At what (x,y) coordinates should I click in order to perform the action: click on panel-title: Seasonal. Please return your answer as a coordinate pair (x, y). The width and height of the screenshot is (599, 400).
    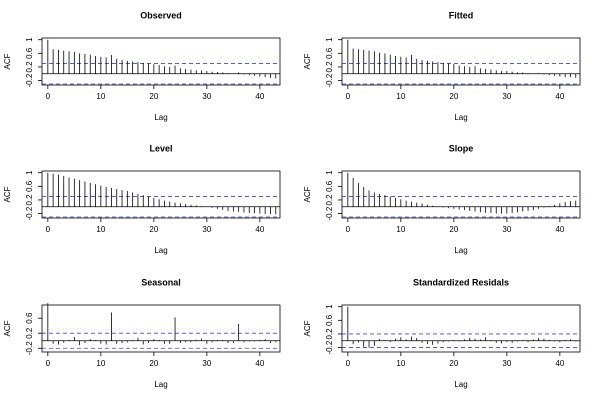
    Looking at the image, I should click on (161, 282).